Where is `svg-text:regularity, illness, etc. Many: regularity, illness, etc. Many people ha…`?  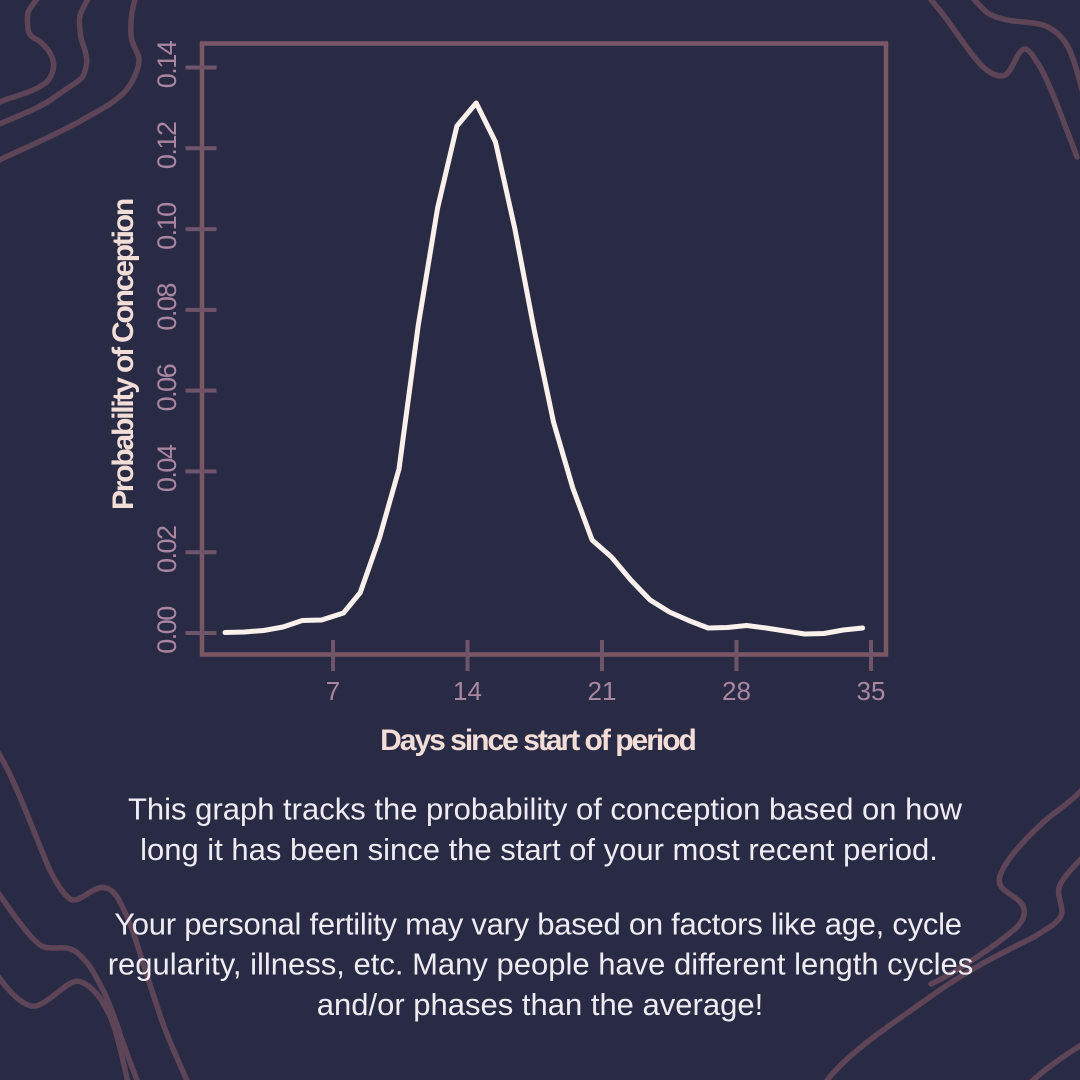 svg-text:regularity, illness, etc. Many: regularity, illness, etc. Many people ha… is located at coordinates (541, 964).